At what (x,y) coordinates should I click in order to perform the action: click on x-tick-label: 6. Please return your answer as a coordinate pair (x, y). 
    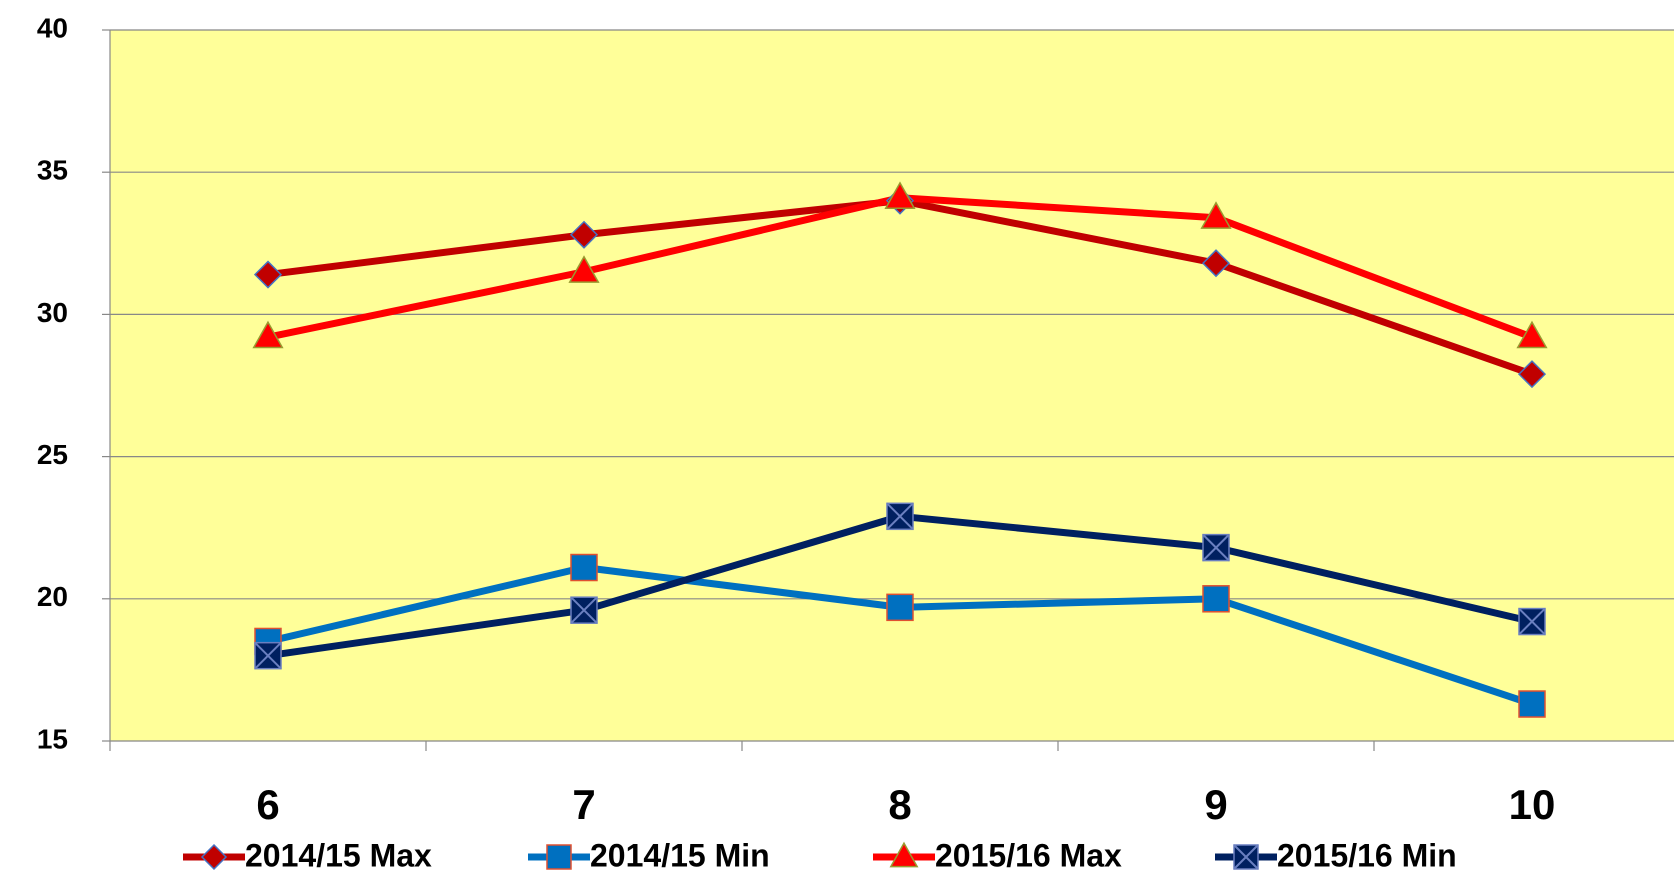
    Looking at the image, I should click on (267, 804).